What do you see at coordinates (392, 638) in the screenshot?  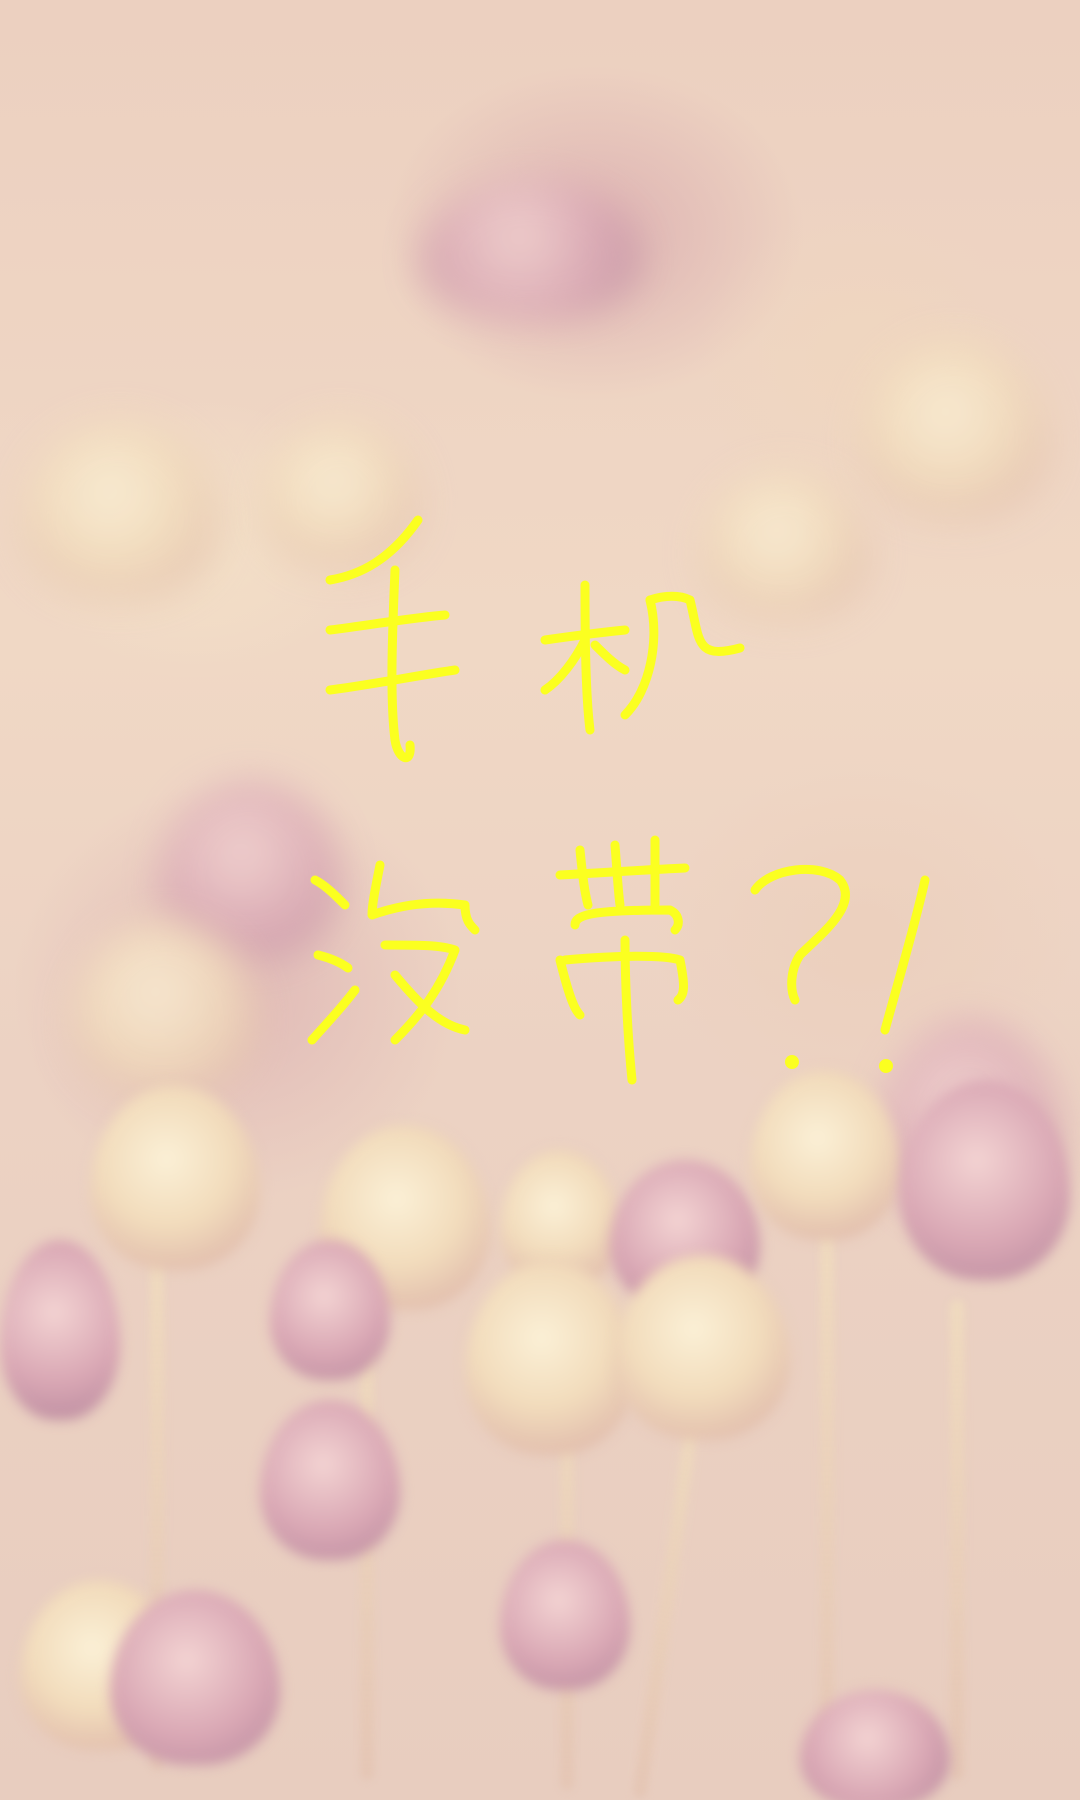 I see `char-shou` at bounding box center [392, 638].